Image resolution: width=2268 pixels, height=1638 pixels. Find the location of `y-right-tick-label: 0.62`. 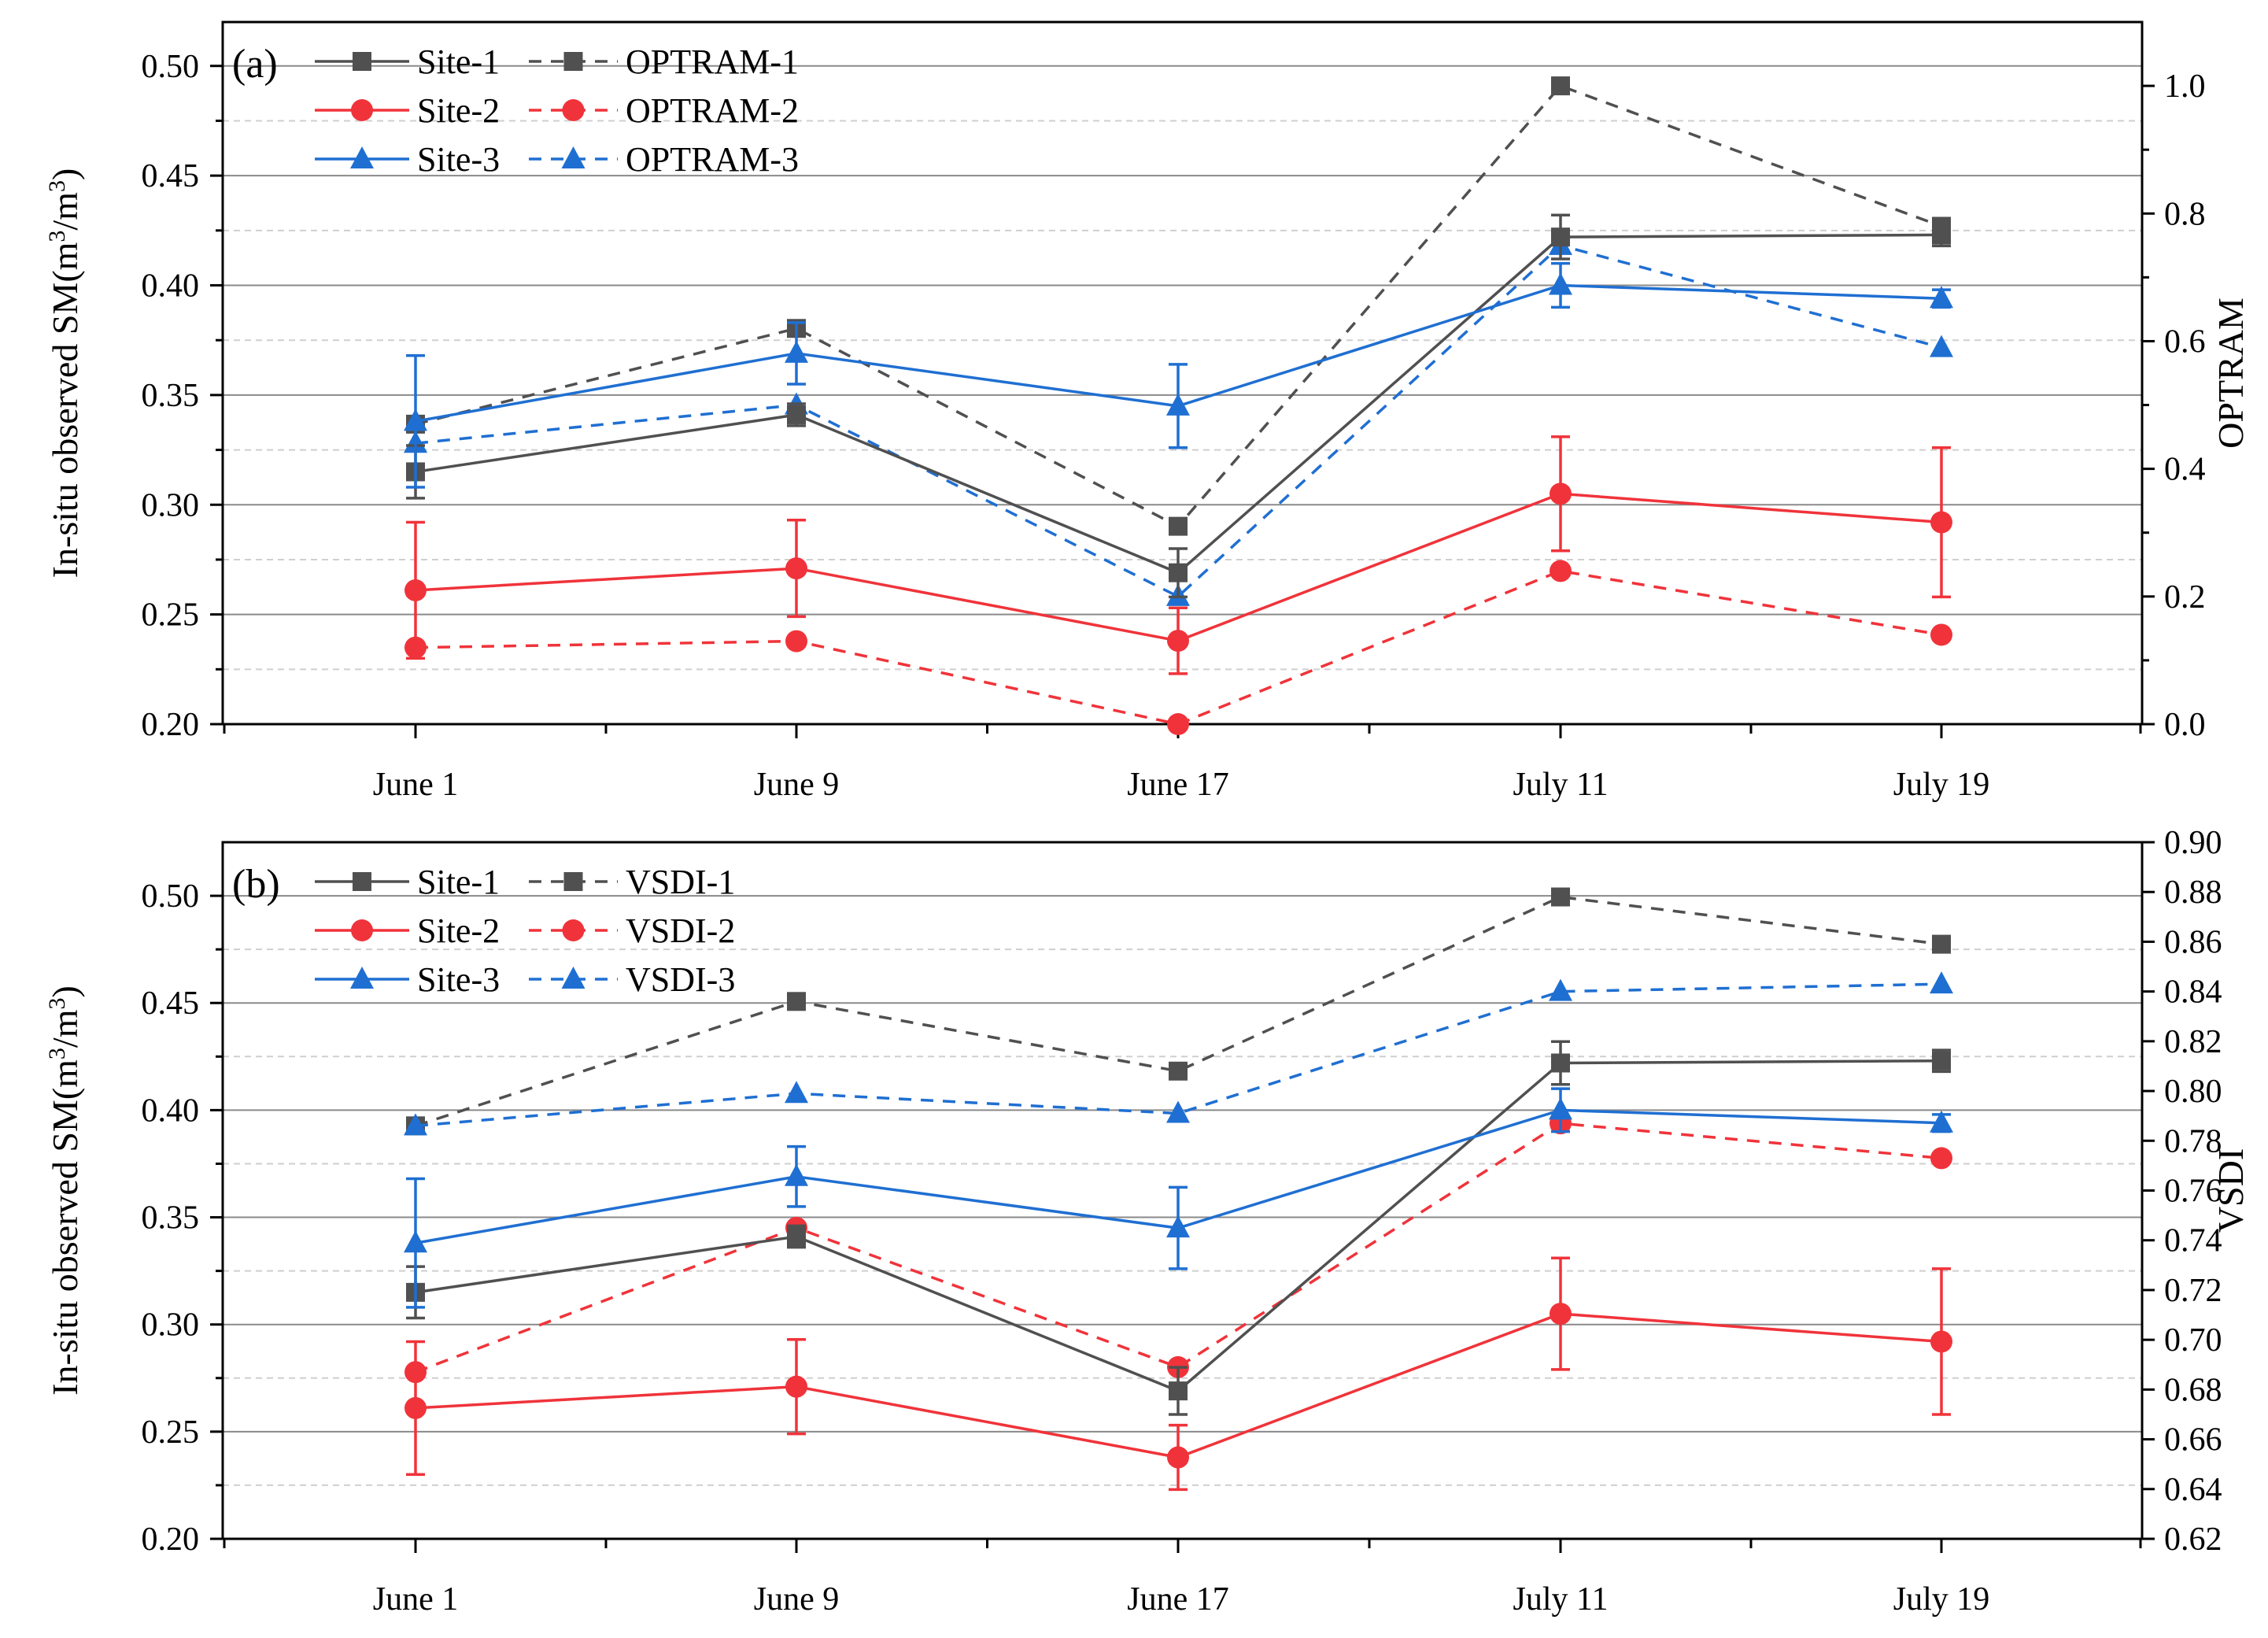

y-right-tick-label: 0.62 is located at coordinates (2193, 1540).